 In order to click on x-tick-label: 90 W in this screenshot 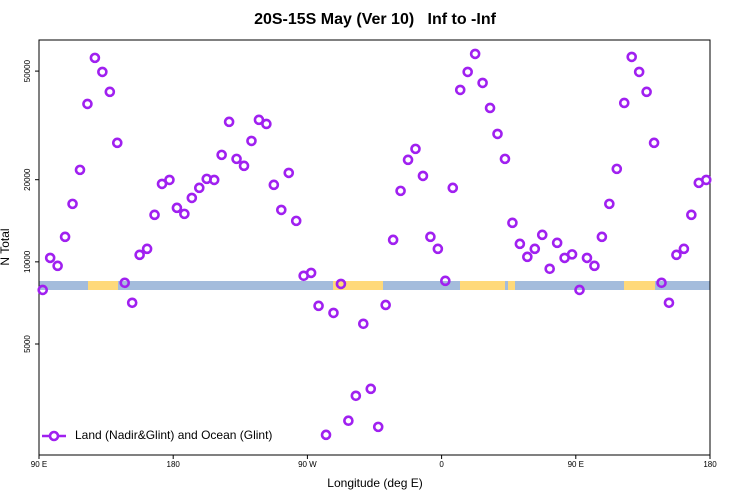, I will do `click(307, 464)`.